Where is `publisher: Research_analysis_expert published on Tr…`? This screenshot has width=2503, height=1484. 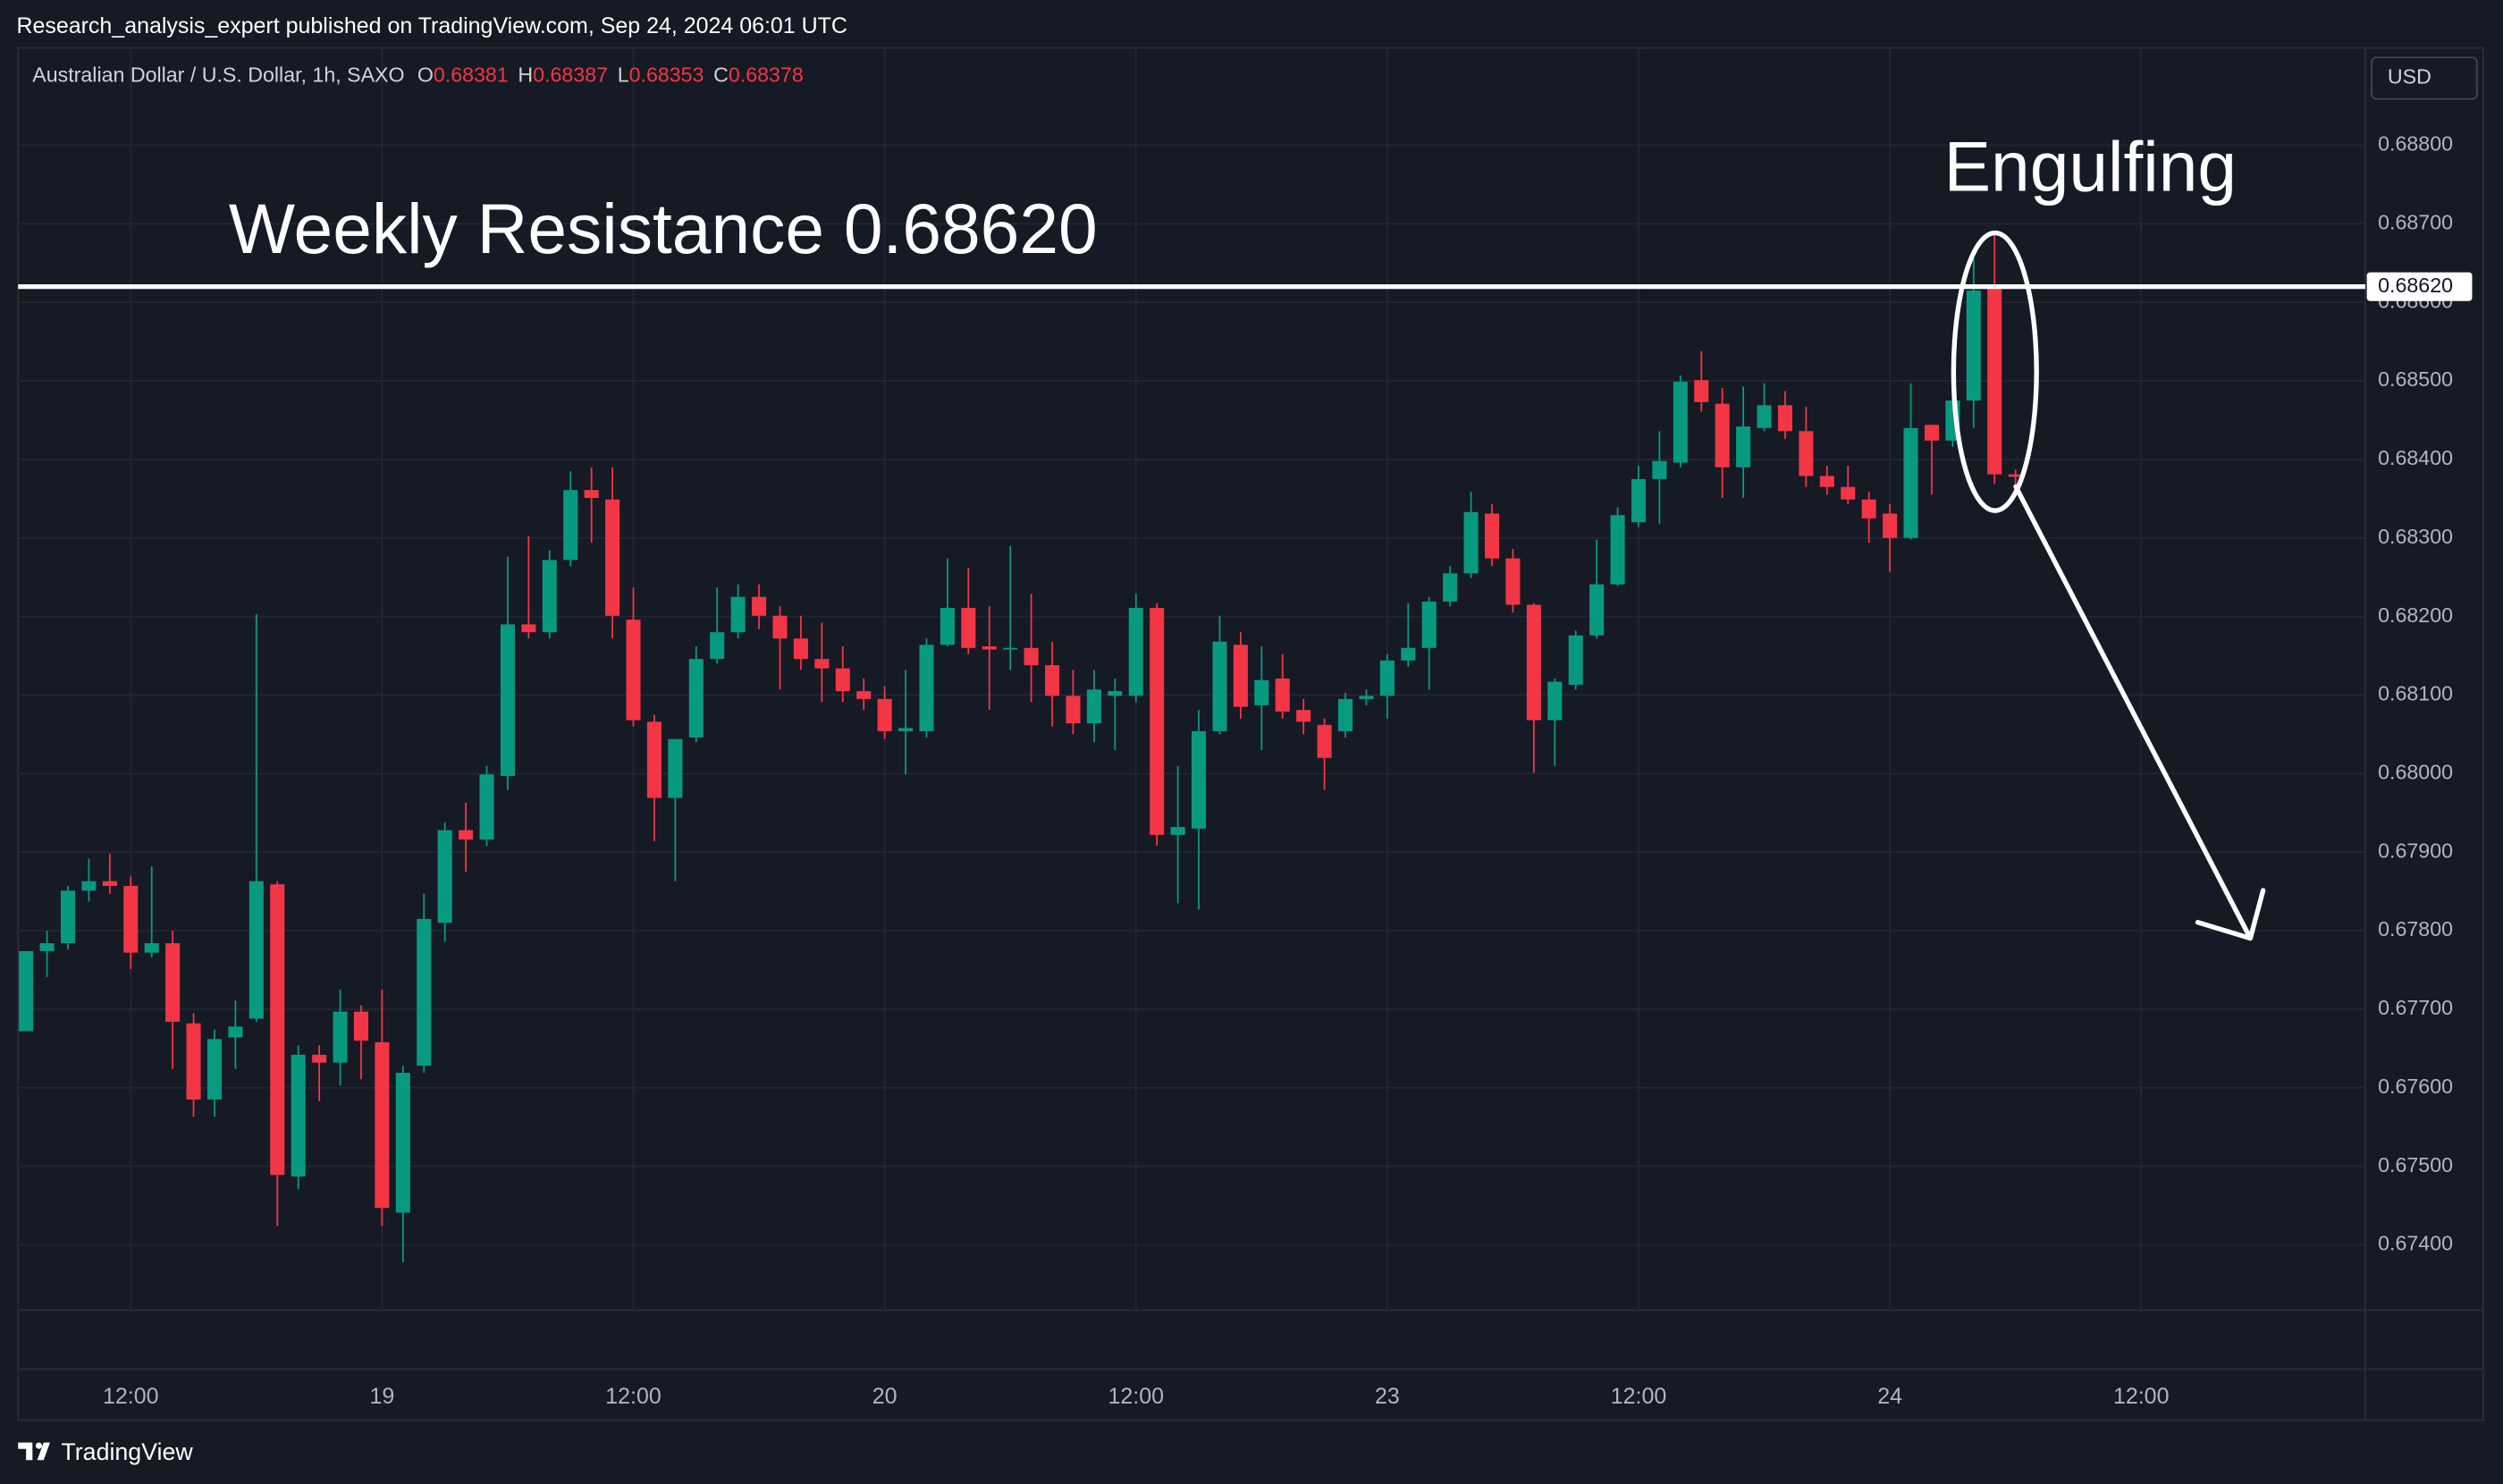
publisher: Research_analysis_expert published on Tr… is located at coordinates (431, 25).